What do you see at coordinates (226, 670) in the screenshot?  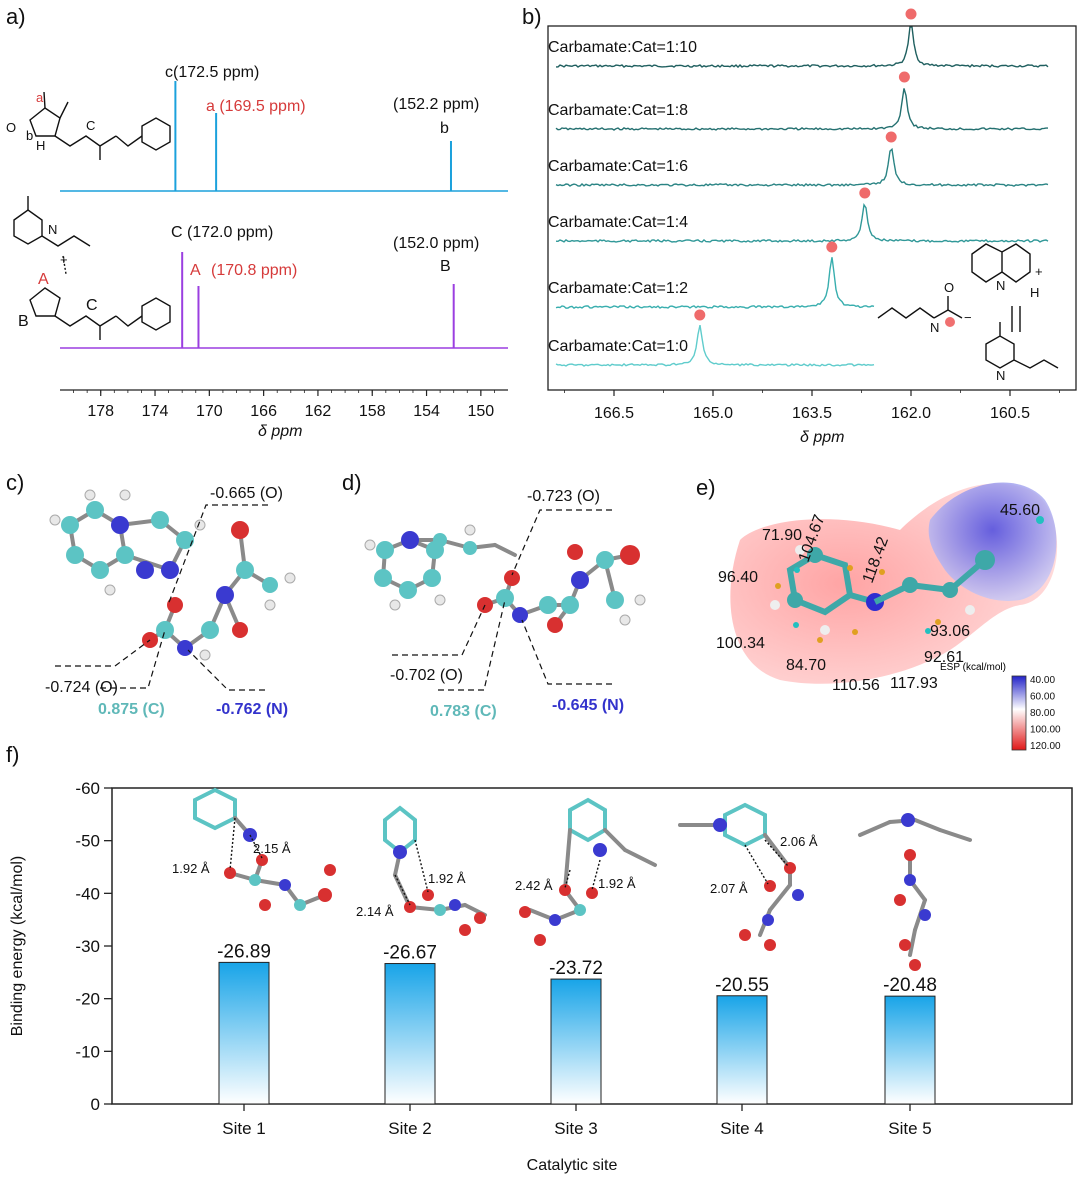 I see `c-leader-n` at bounding box center [226, 670].